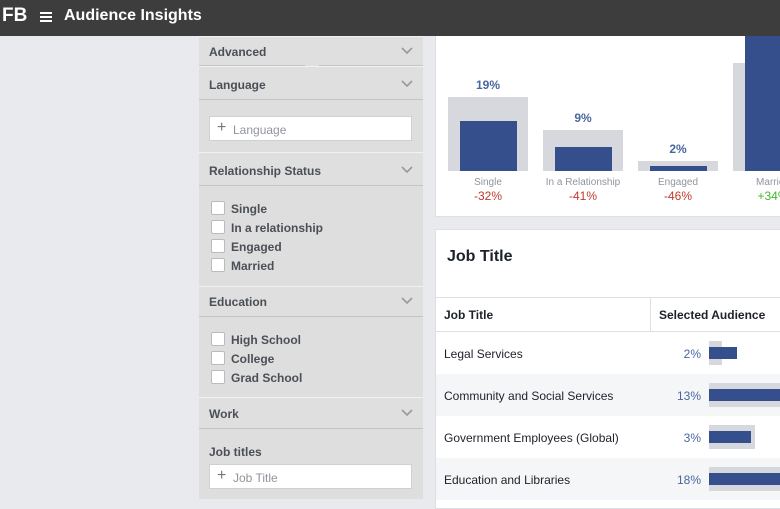  I want to click on section-header: Relationship Status, so click(311, 169).